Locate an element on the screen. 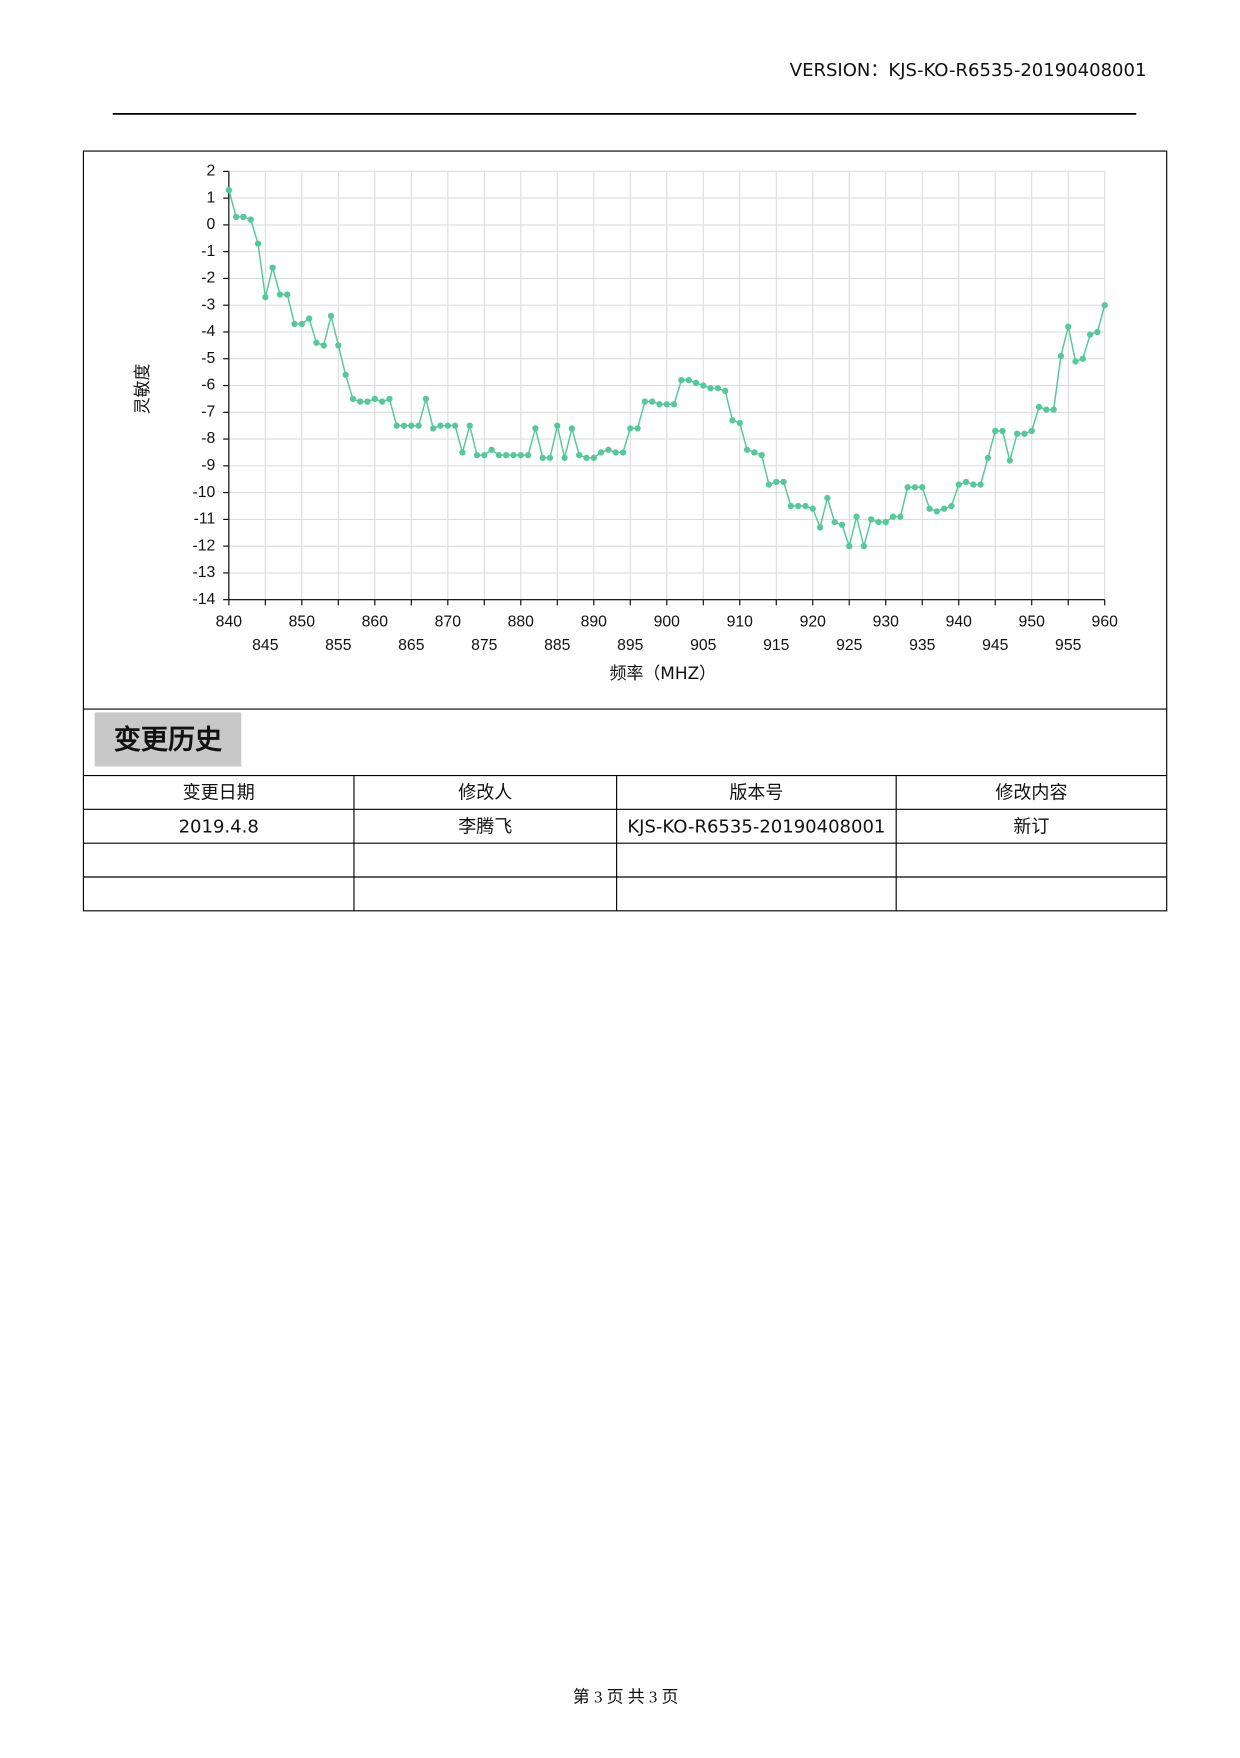 The width and height of the screenshot is (1240, 1758). x-tick-label: 890 is located at coordinates (594, 621).